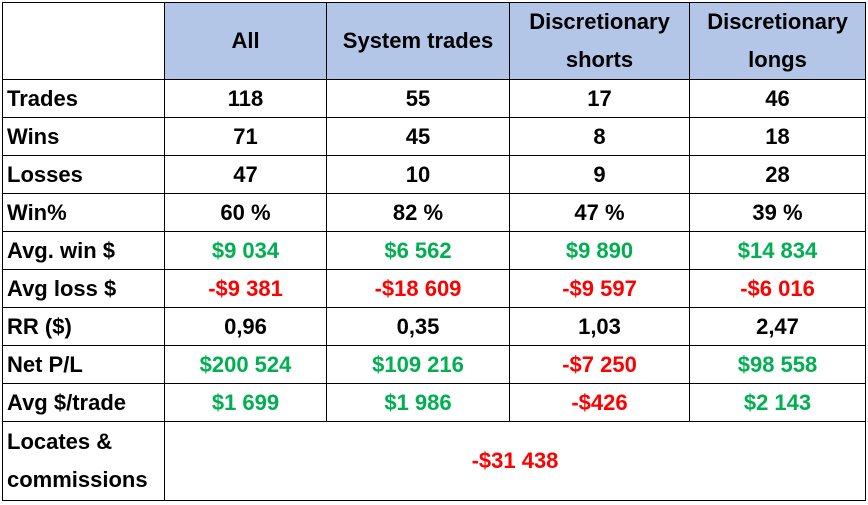 Image resolution: width=868 pixels, height=505 pixels. Describe the element at coordinates (599, 402) in the screenshot. I see `cell-value: -$426` at that location.